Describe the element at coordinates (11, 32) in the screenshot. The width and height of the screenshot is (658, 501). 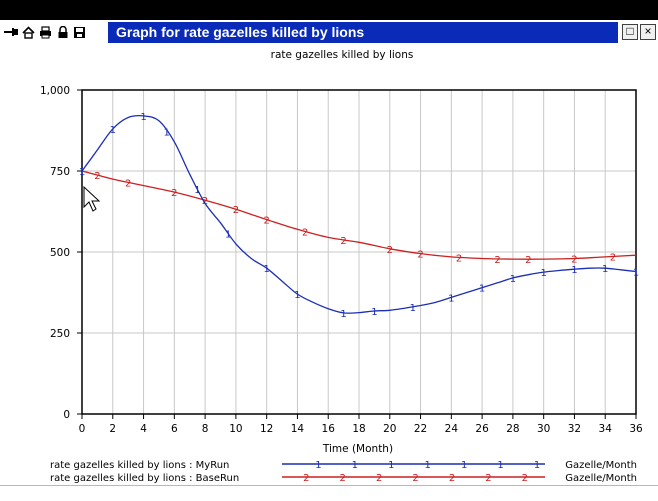
I see `pin-icon` at that location.